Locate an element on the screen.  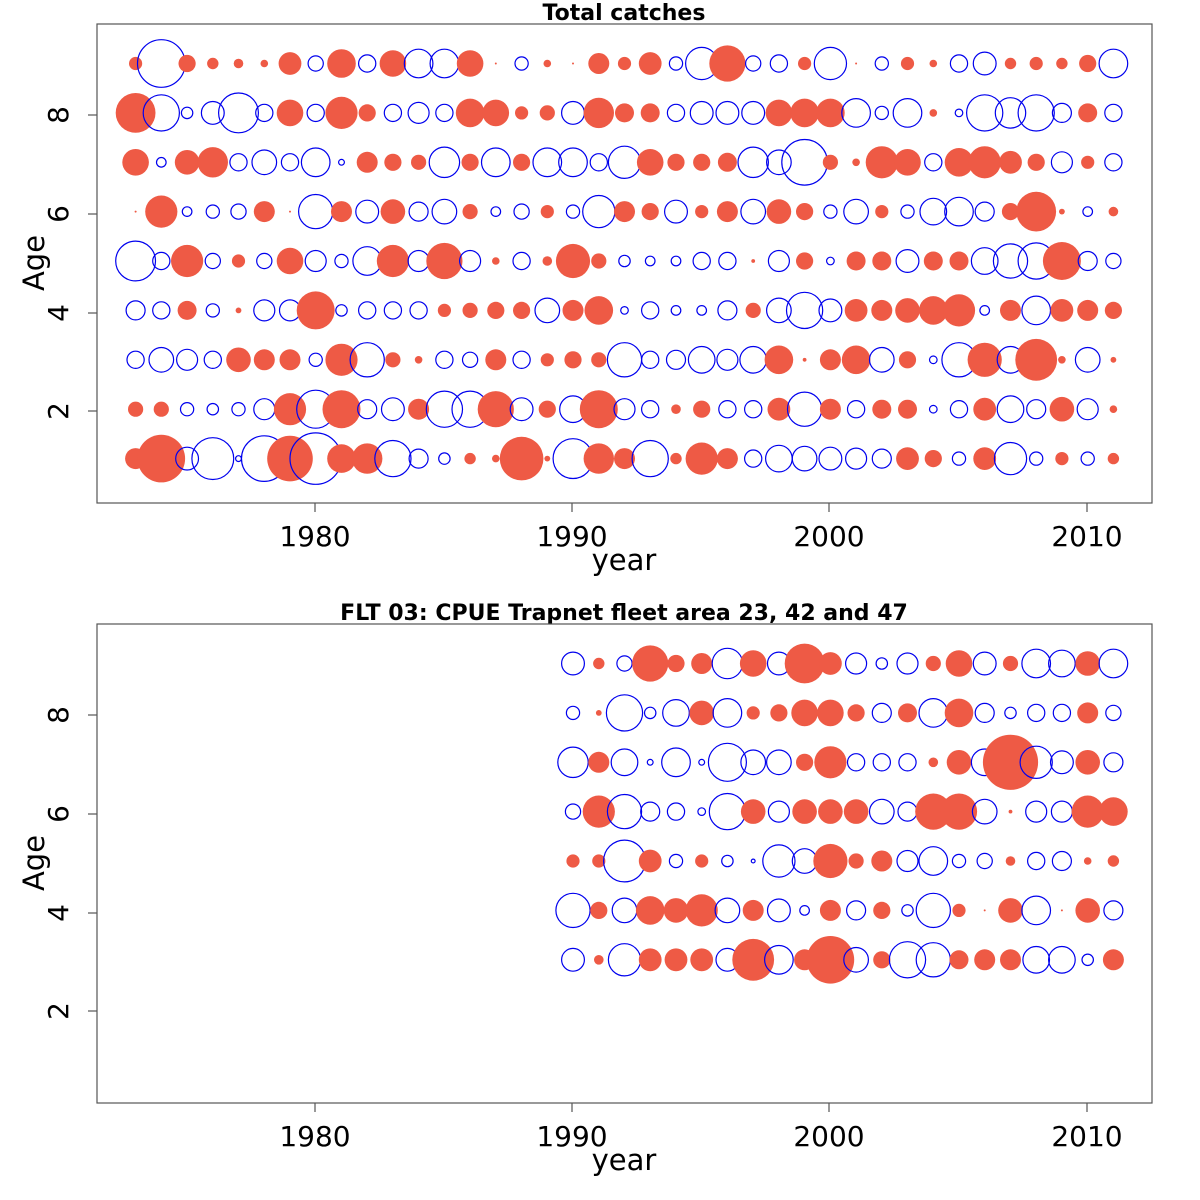
x-tick-label: 2010 is located at coordinates (1086, 1136).